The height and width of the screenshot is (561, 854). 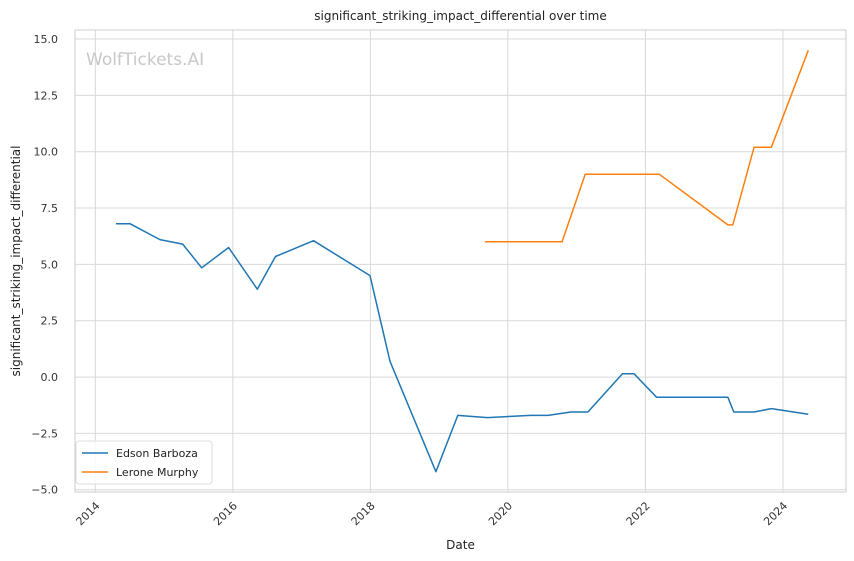 What do you see at coordinates (50, 264) in the screenshot?
I see `y-tick-label: 5.0` at bounding box center [50, 264].